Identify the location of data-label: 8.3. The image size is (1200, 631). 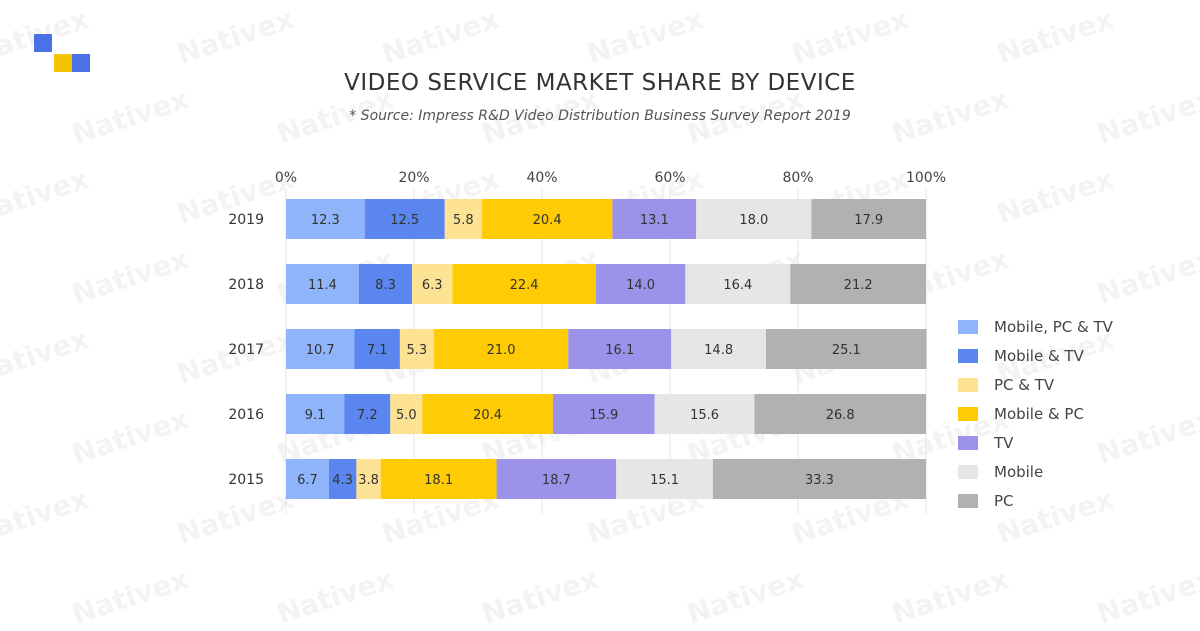
(385, 285).